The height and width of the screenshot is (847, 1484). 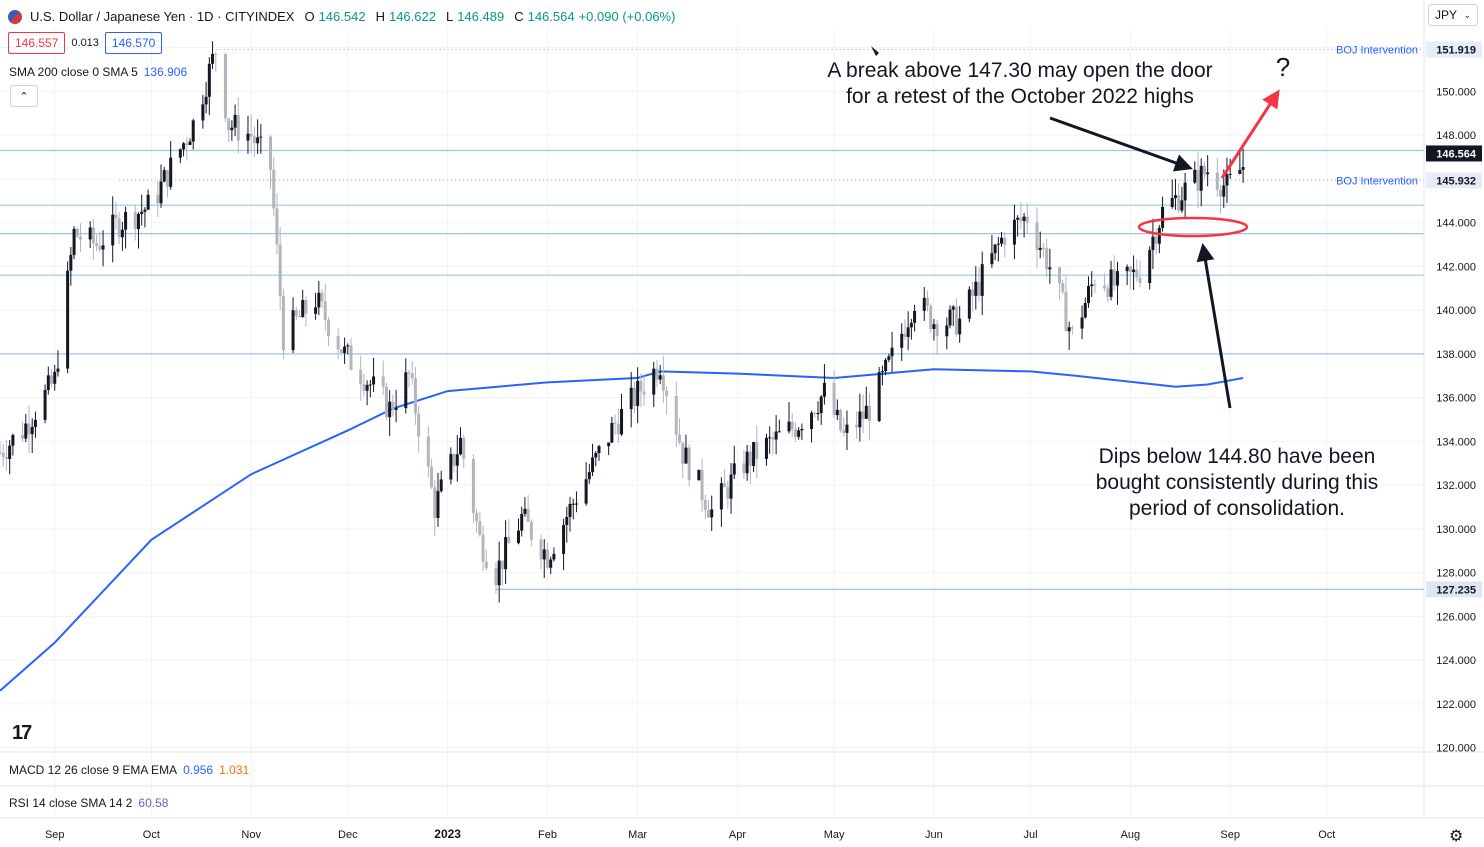 I want to click on annotation-bottom-text: bought consistently during this, so click(x=1237, y=482).